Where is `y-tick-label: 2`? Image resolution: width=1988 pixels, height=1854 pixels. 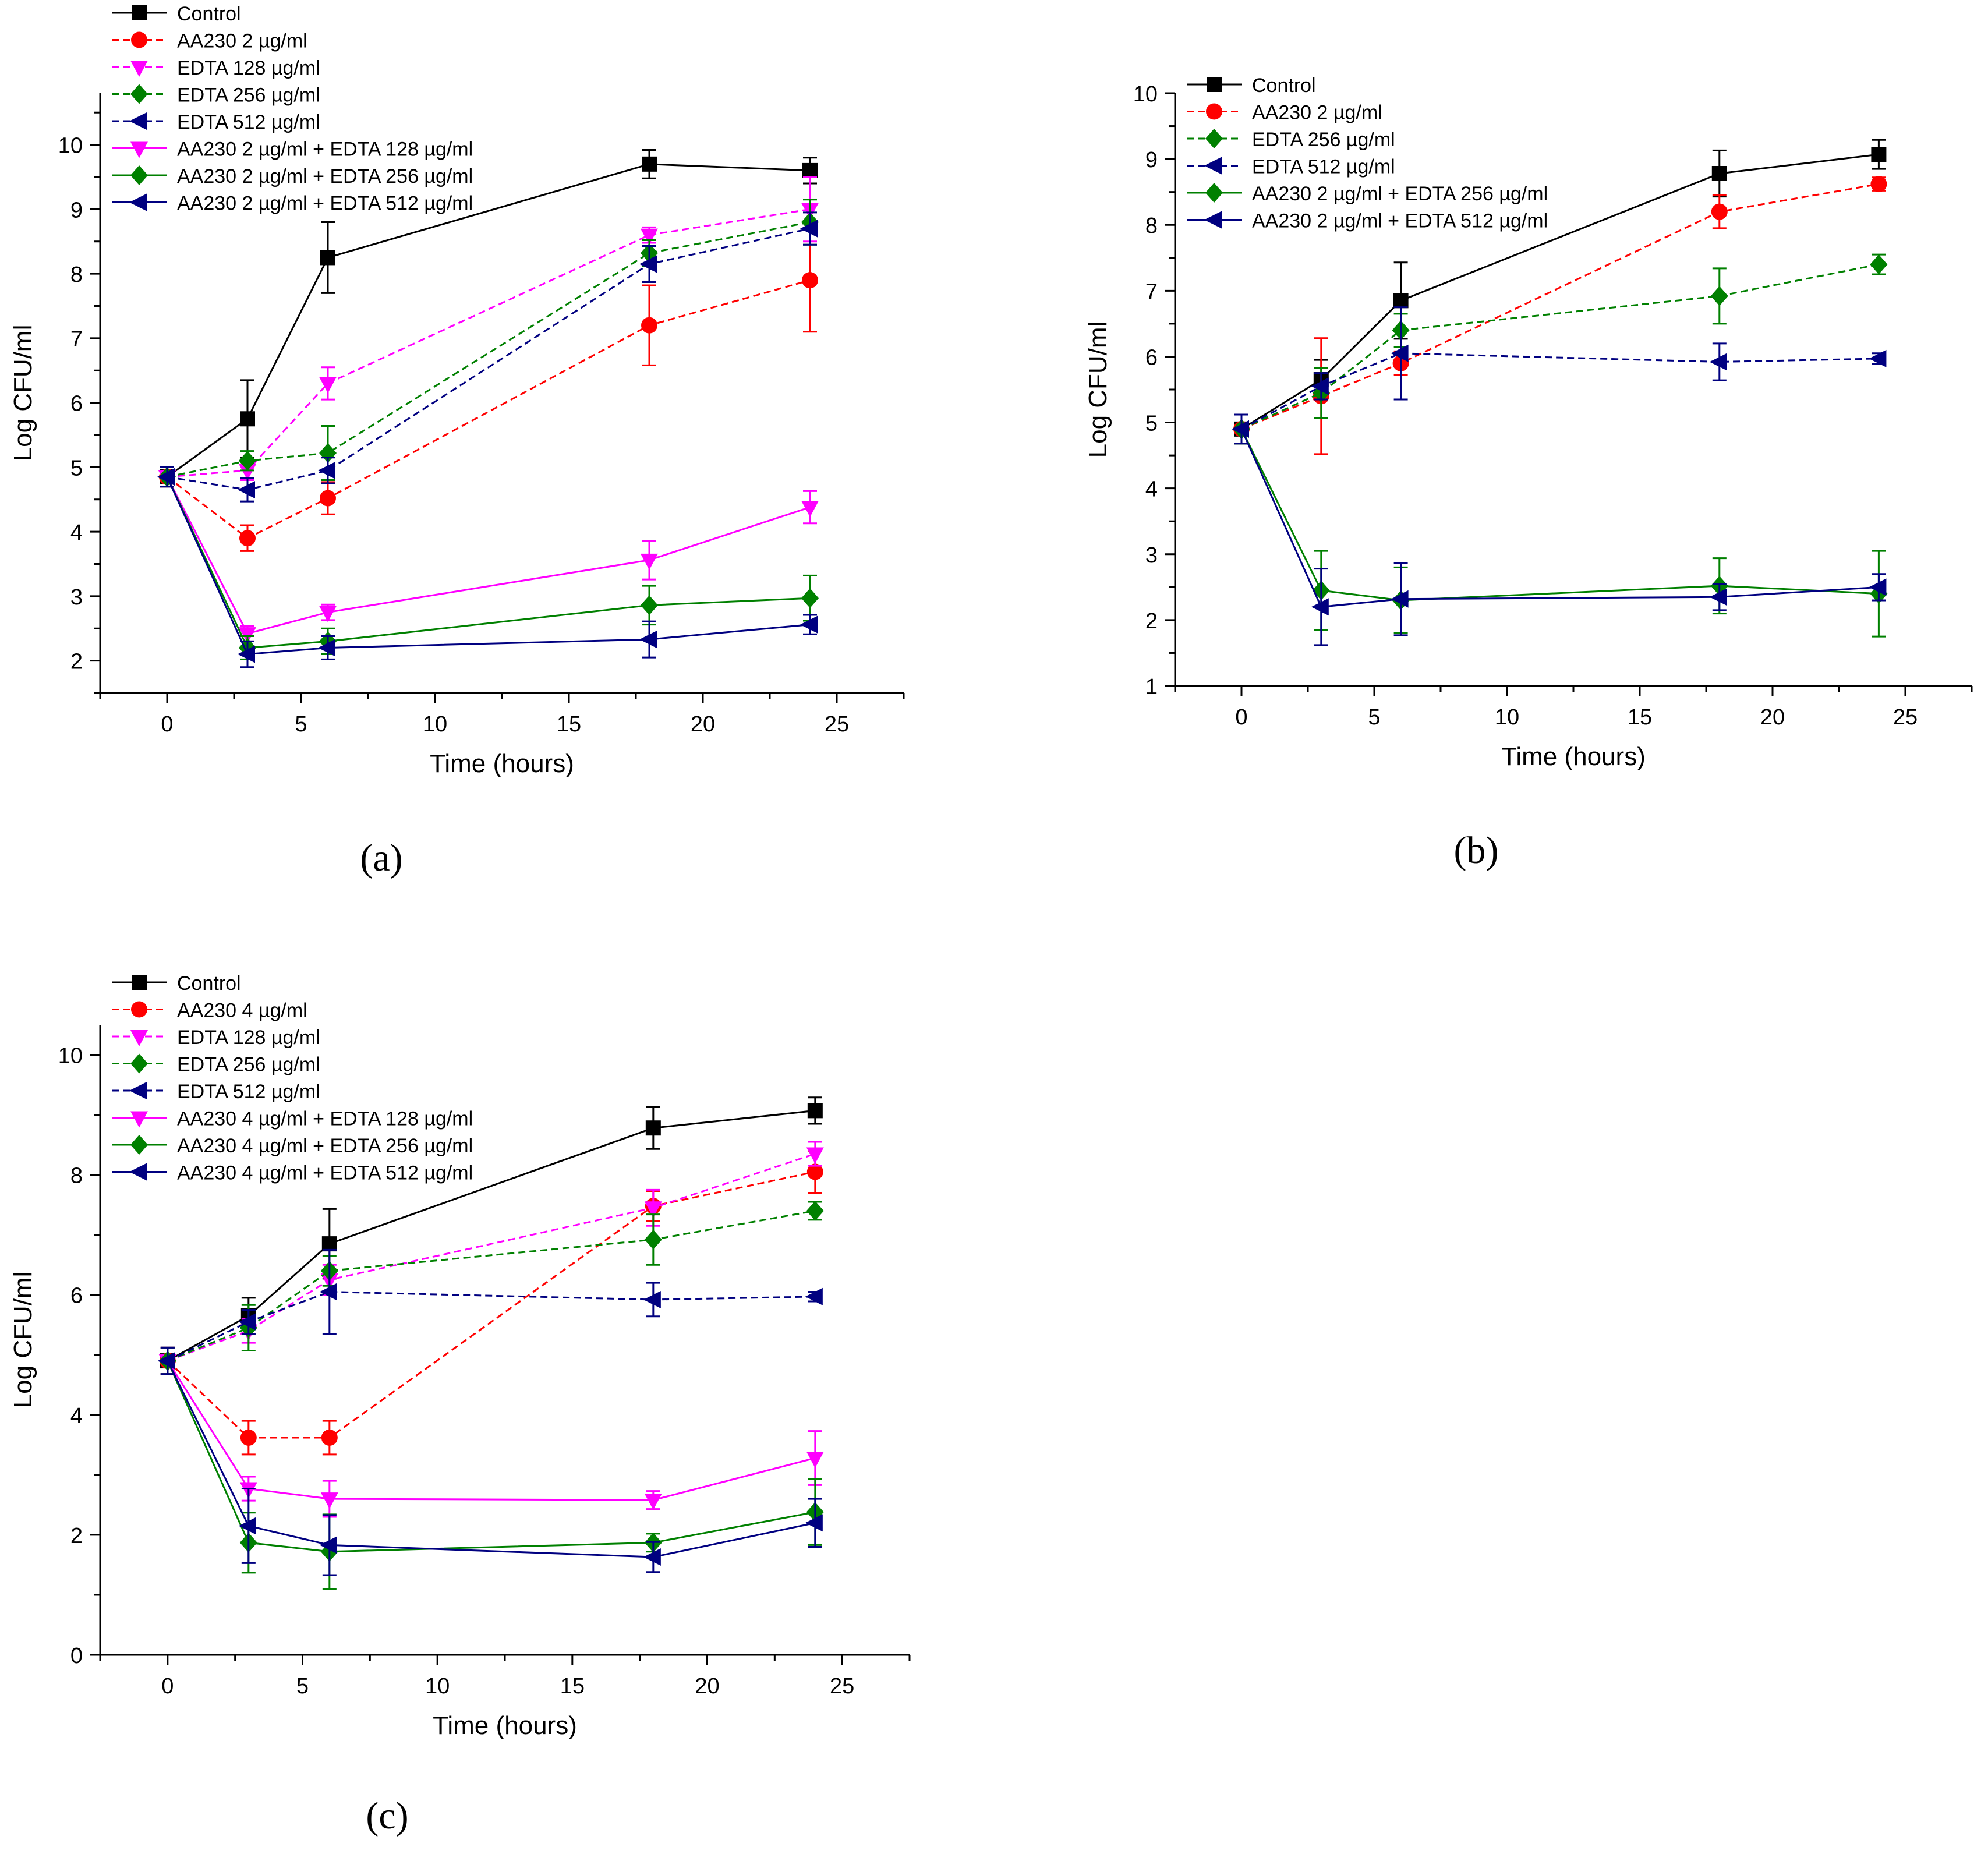
y-tick-label: 2 is located at coordinates (77, 1536).